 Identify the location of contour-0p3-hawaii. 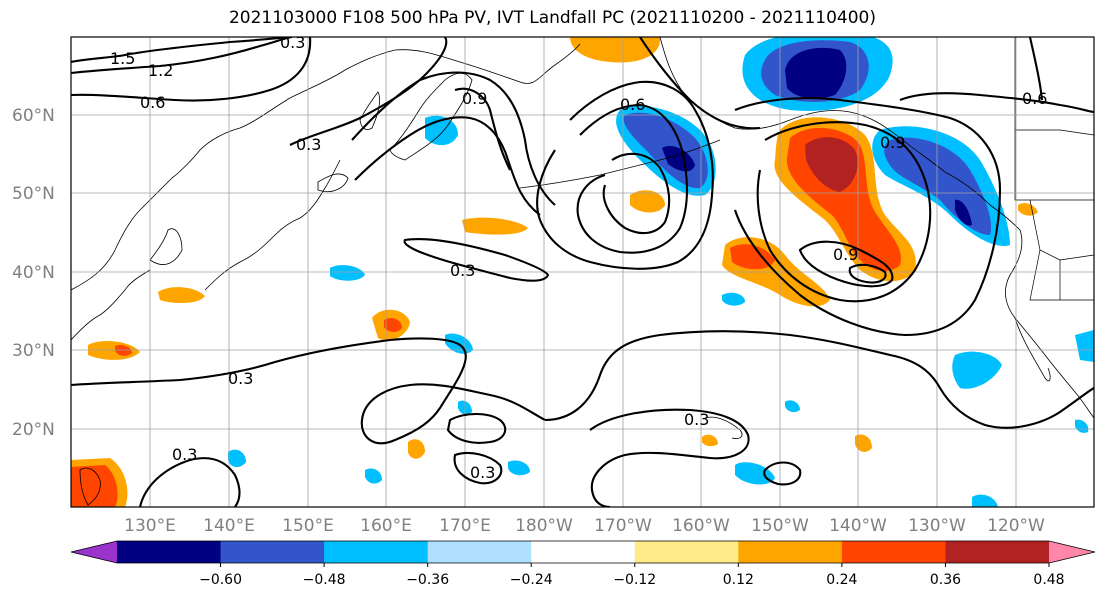
(669, 457).